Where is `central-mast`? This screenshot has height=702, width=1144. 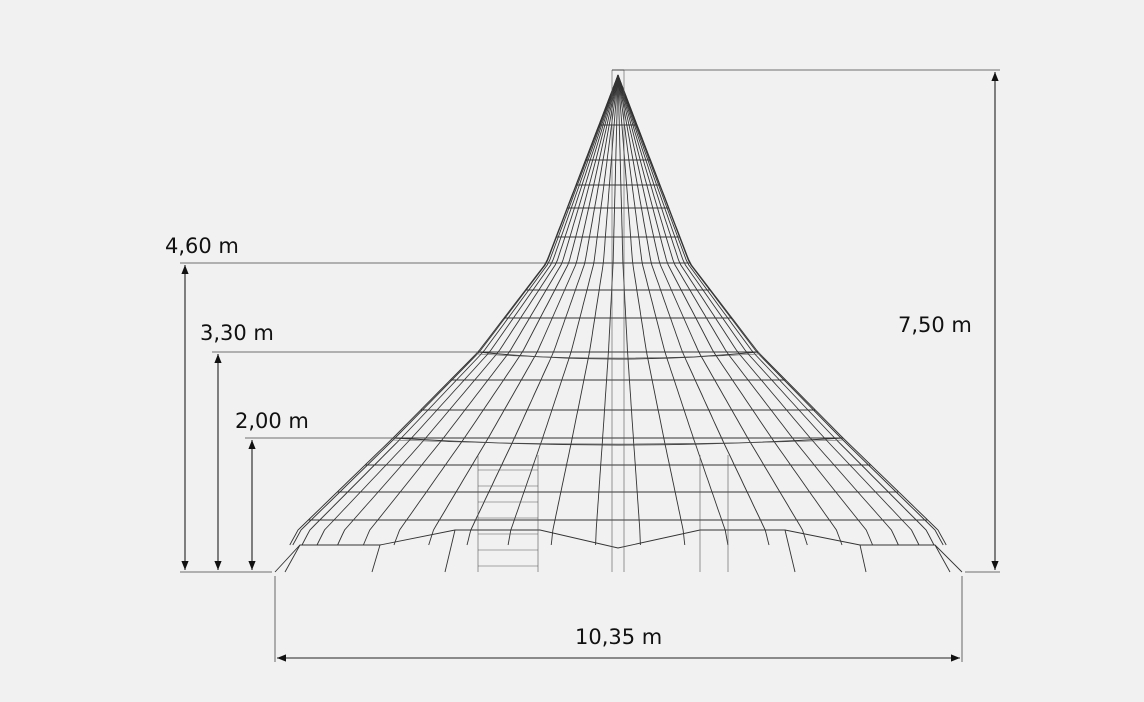
central-mast is located at coordinates (618, 321).